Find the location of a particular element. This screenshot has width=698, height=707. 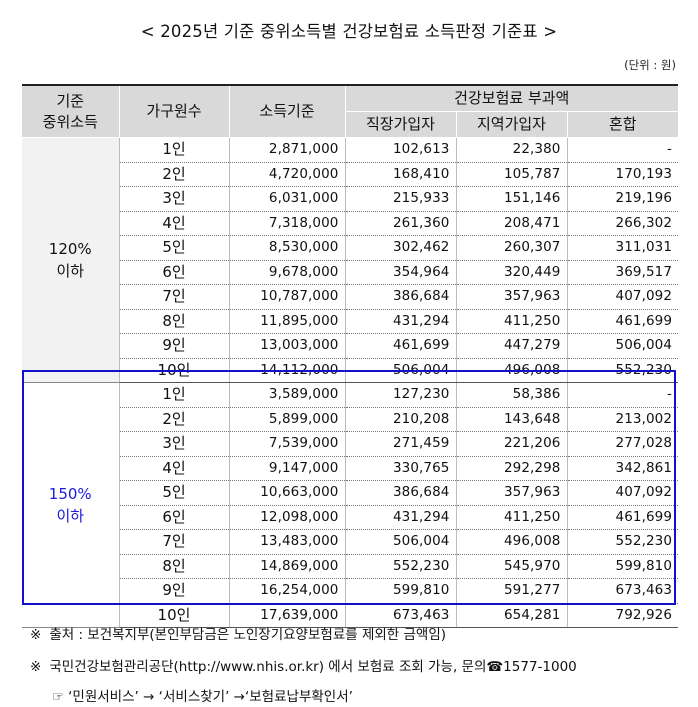

header-mixed: 혼합 is located at coordinates (622, 124).